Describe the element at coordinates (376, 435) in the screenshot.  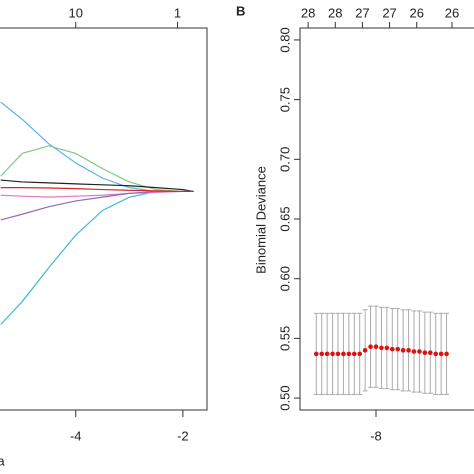
I see `x-tick-label: -8` at that location.